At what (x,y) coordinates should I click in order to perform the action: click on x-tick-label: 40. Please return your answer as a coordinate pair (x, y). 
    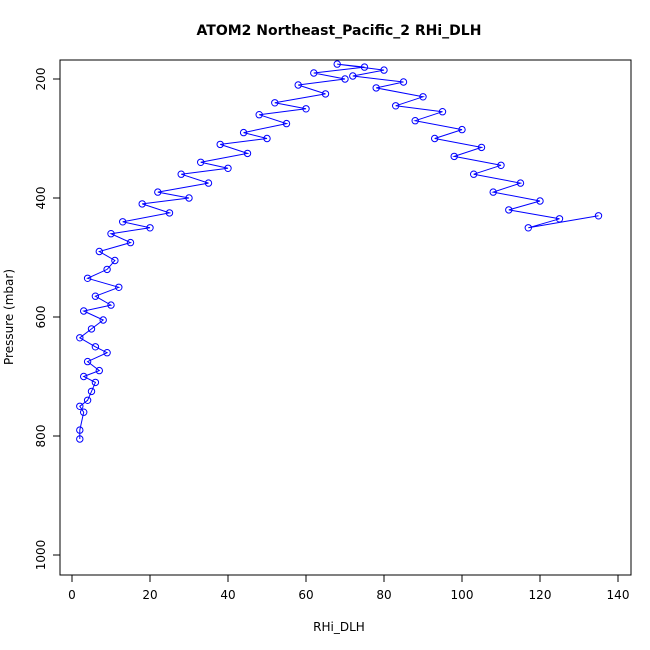
    Looking at the image, I should click on (227, 595).